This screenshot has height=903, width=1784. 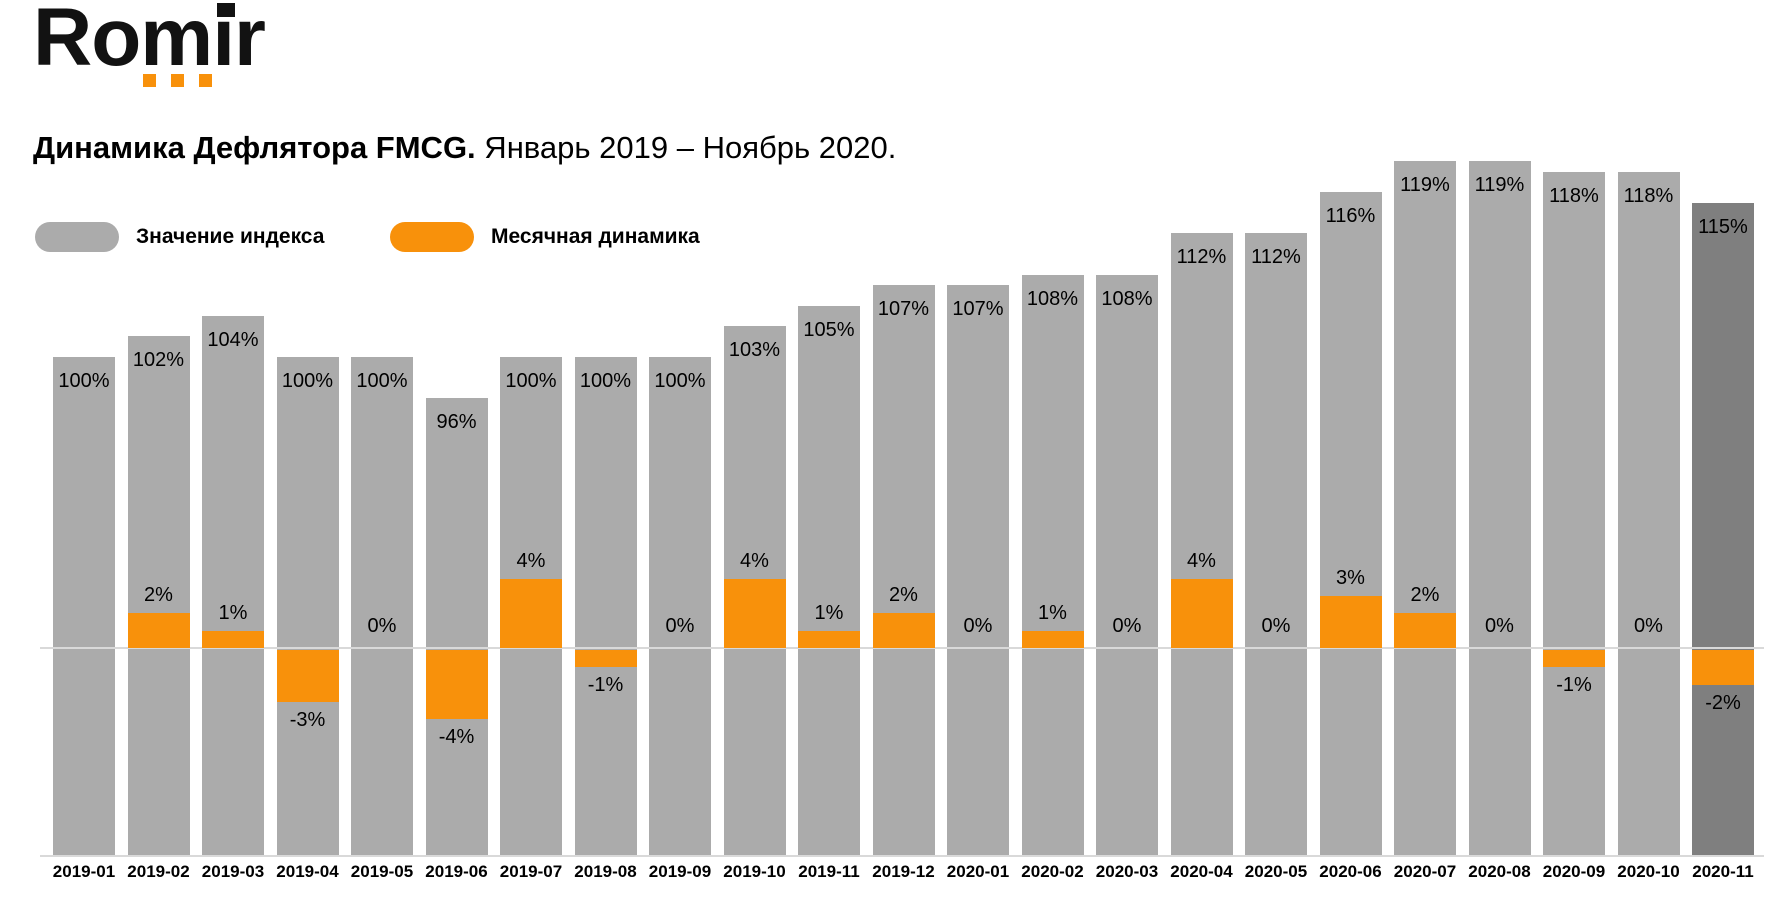 What do you see at coordinates (254, 147) in the screenshot?
I see `chart-title-bold: Динамика Дефлятора FMCG.` at bounding box center [254, 147].